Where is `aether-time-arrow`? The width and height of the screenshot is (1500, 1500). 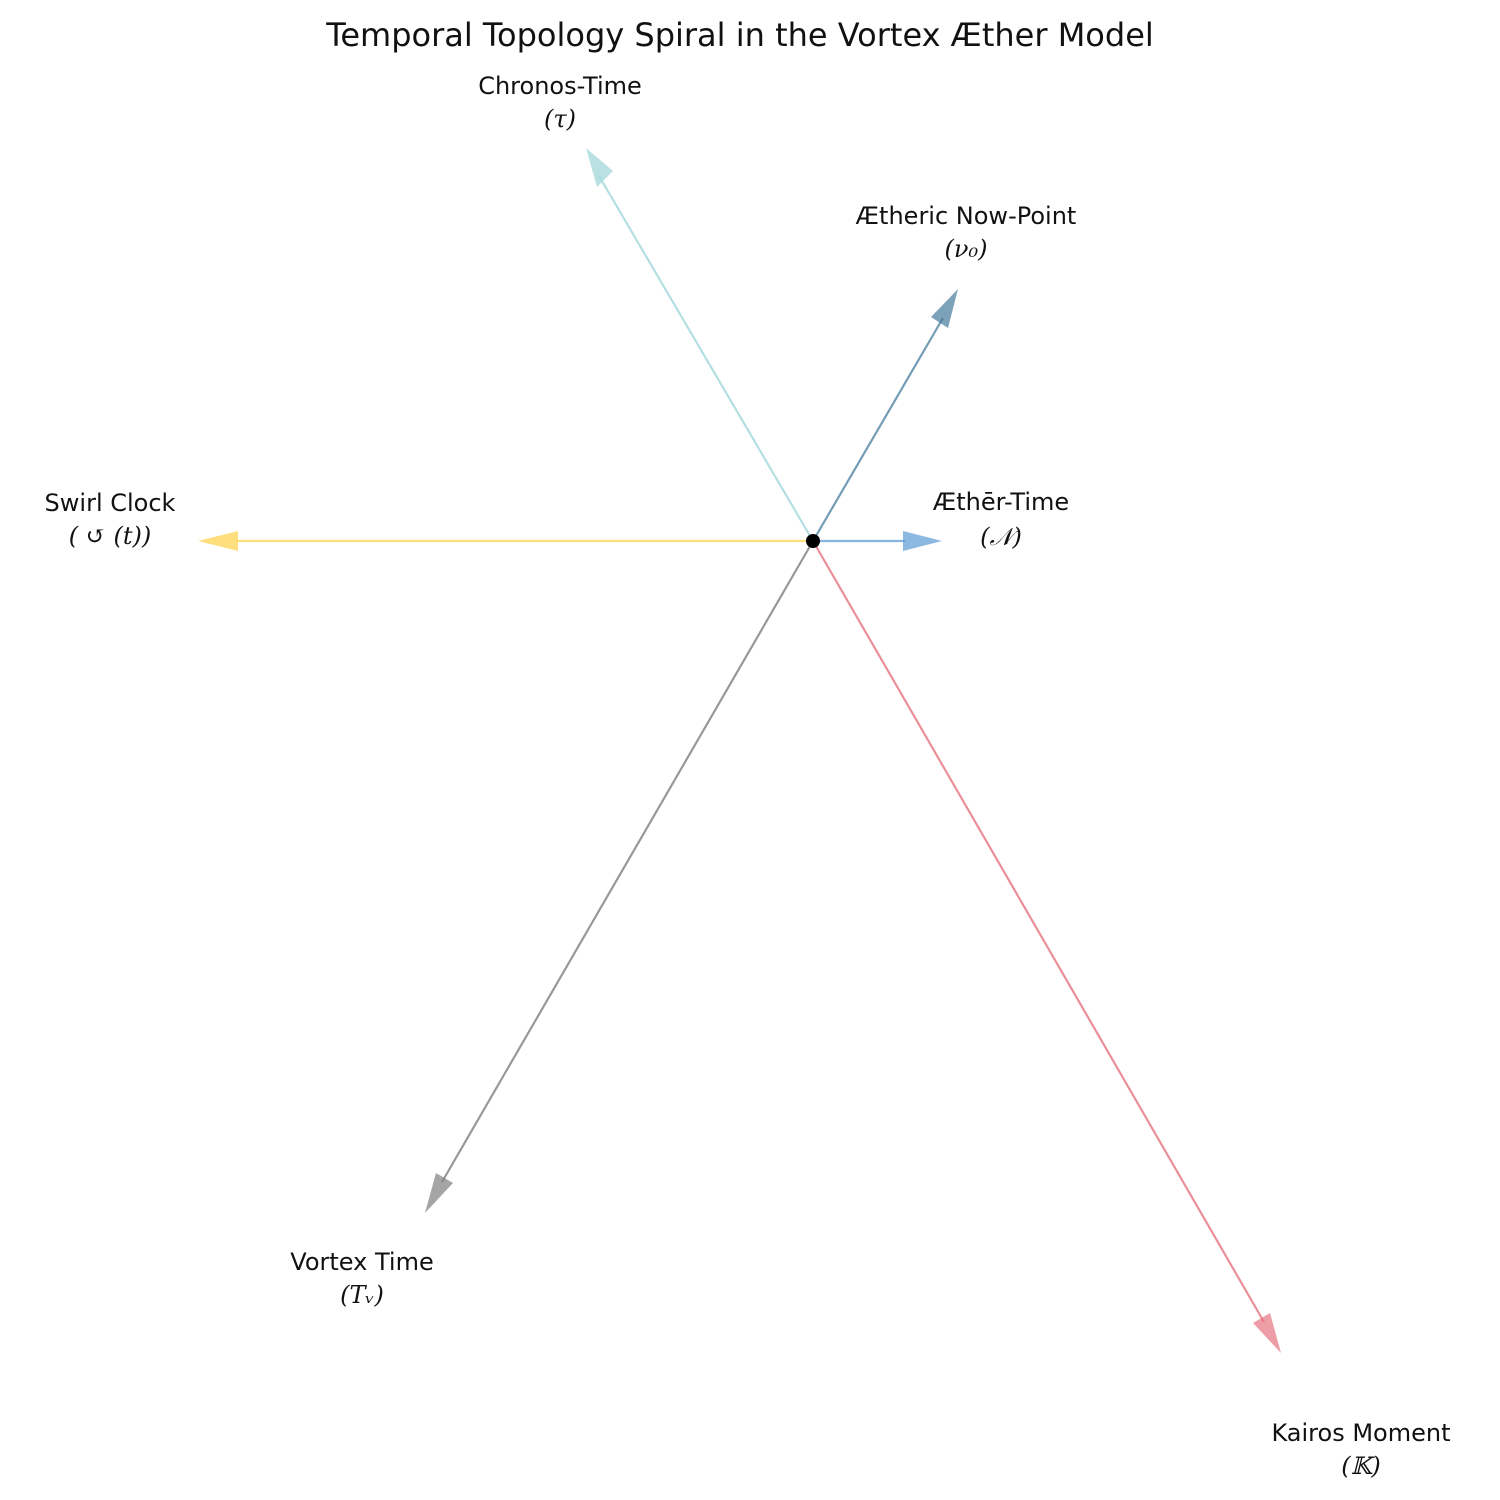 aether-time-arrow is located at coordinates (877, 541).